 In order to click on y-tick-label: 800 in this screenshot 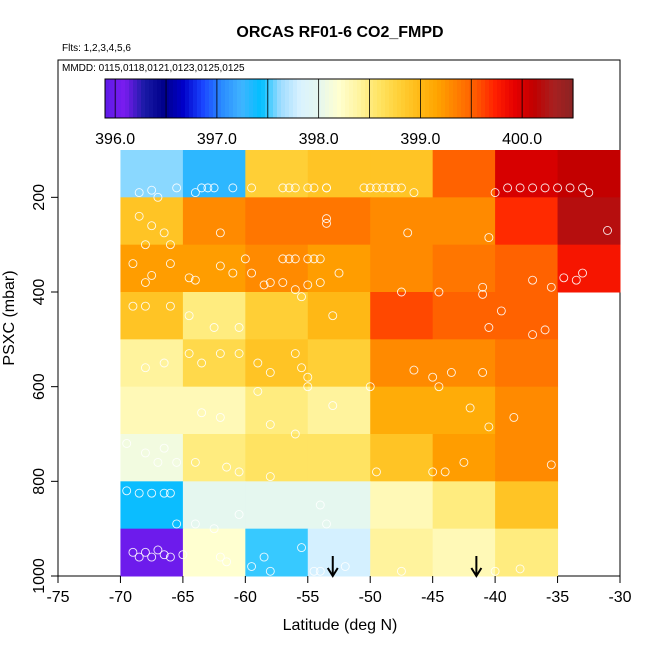, I will do `click(39, 481)`.